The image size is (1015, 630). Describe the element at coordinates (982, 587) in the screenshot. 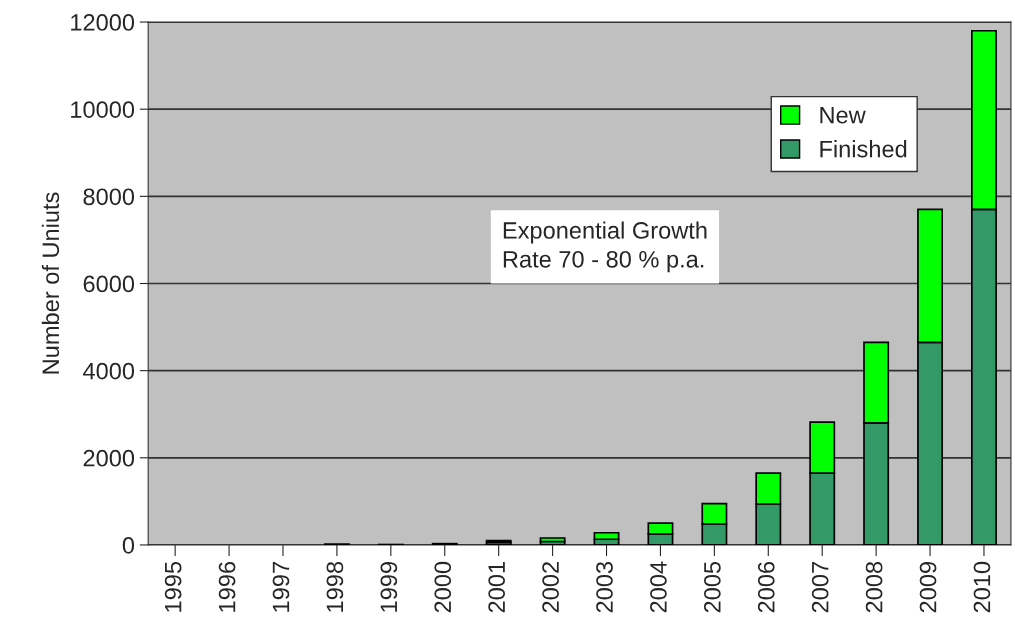

I see `x-tick-label: 2010` at that location.